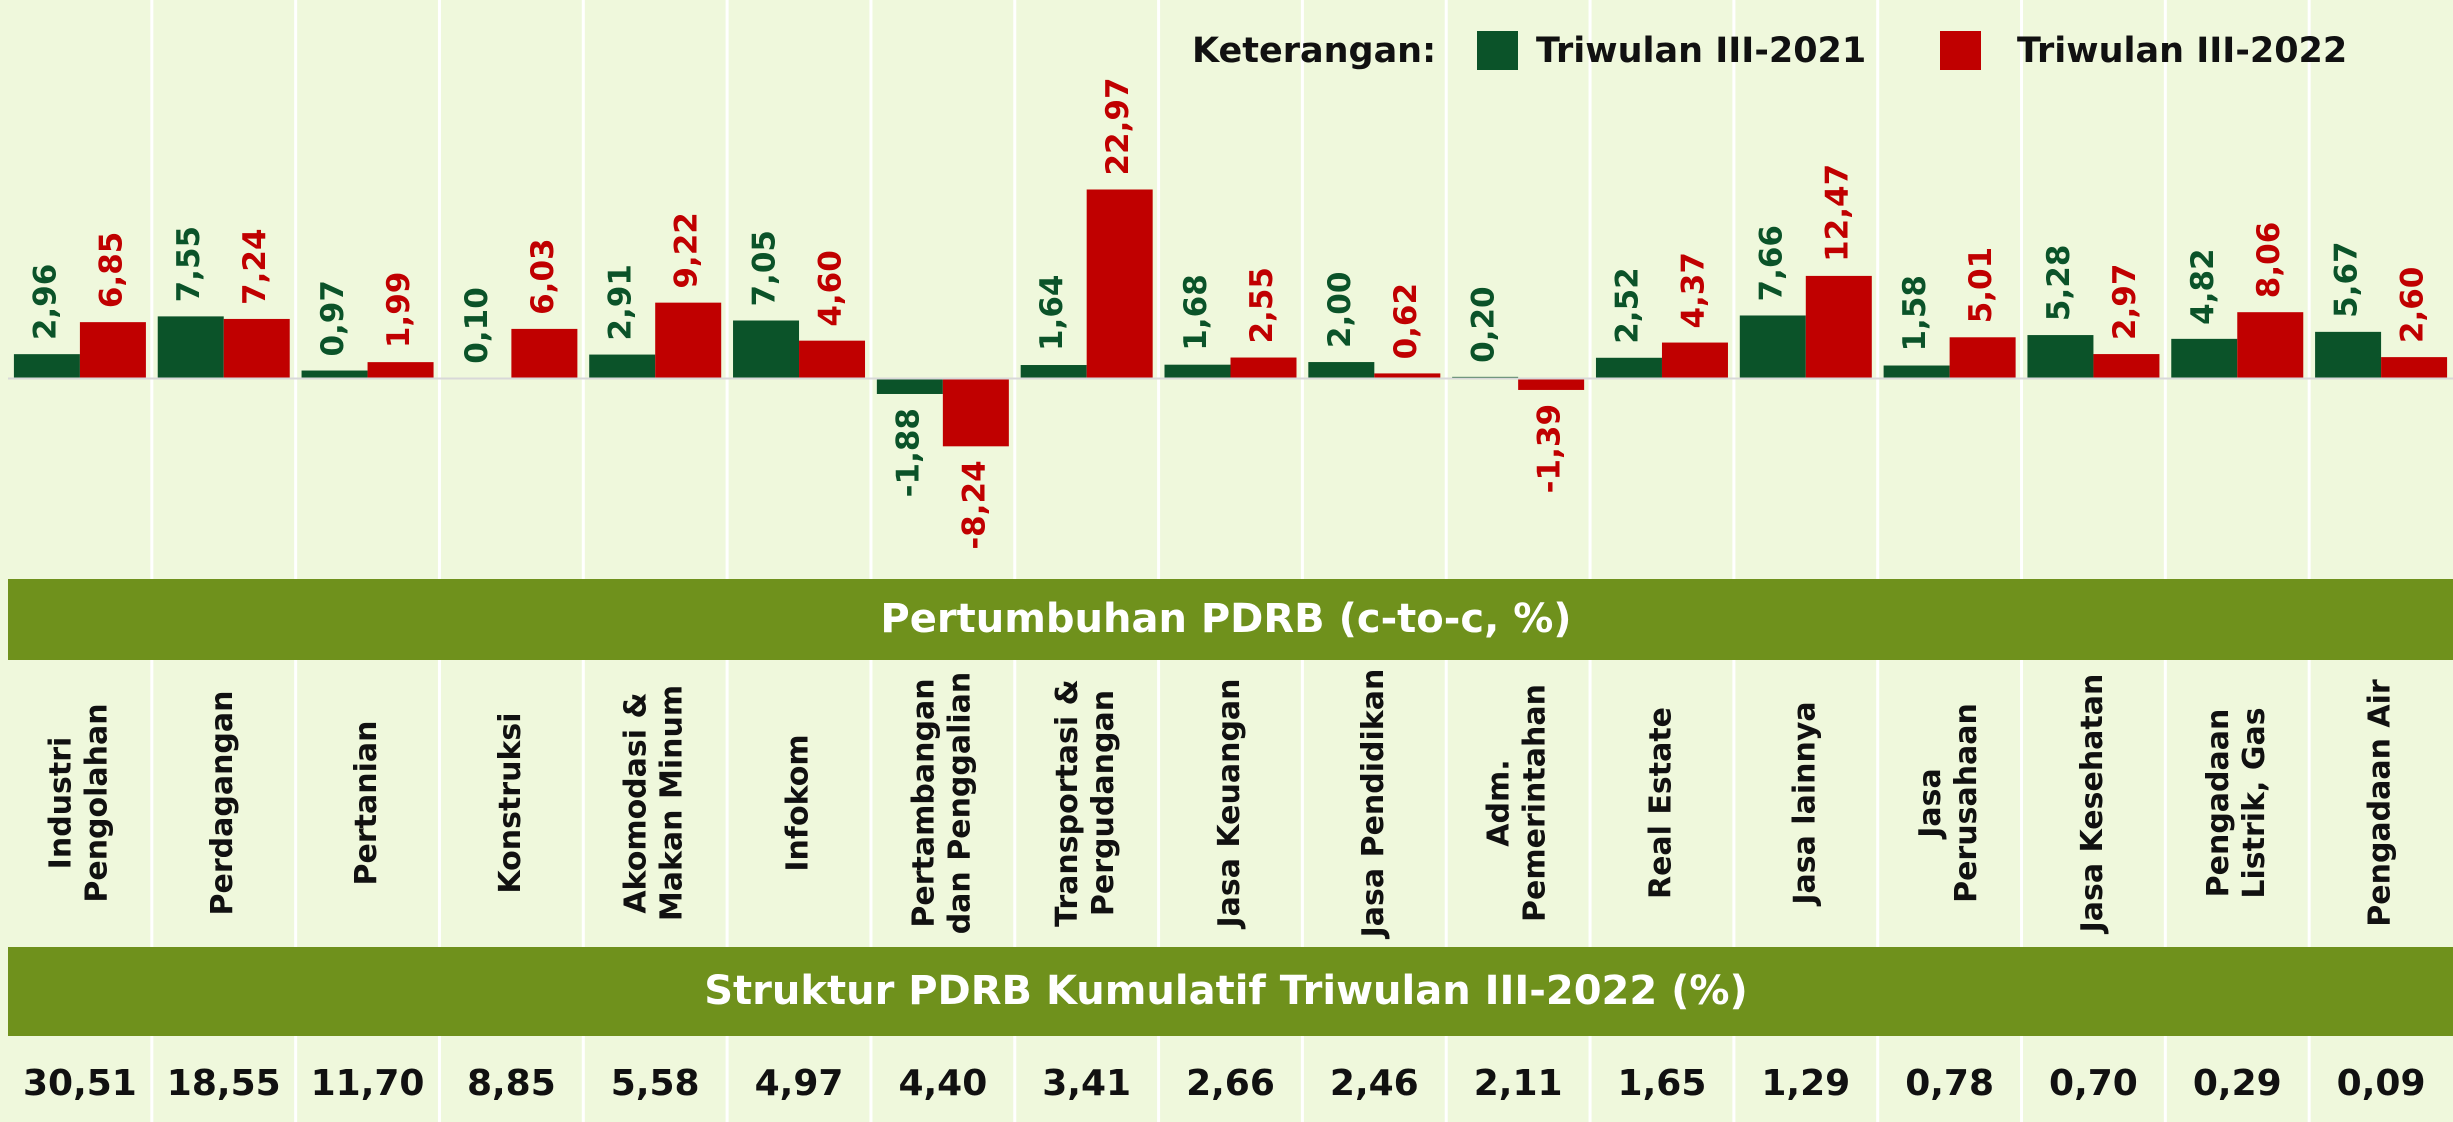 This screenshot has height=1122, width=2453. Describe the element at coordinates (1771, 263) in the screenshot. I see `data-label: 7,66` at that location.